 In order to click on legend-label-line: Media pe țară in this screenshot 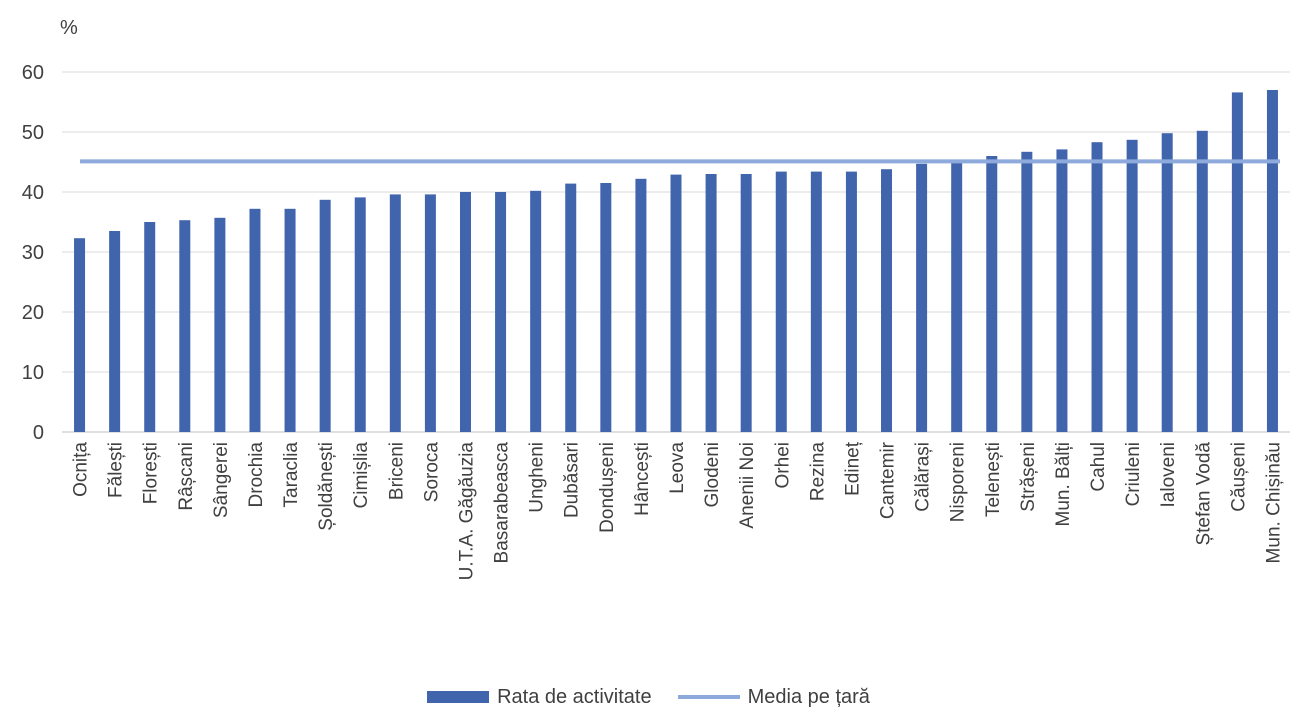, I will do `click(808, 696)`.